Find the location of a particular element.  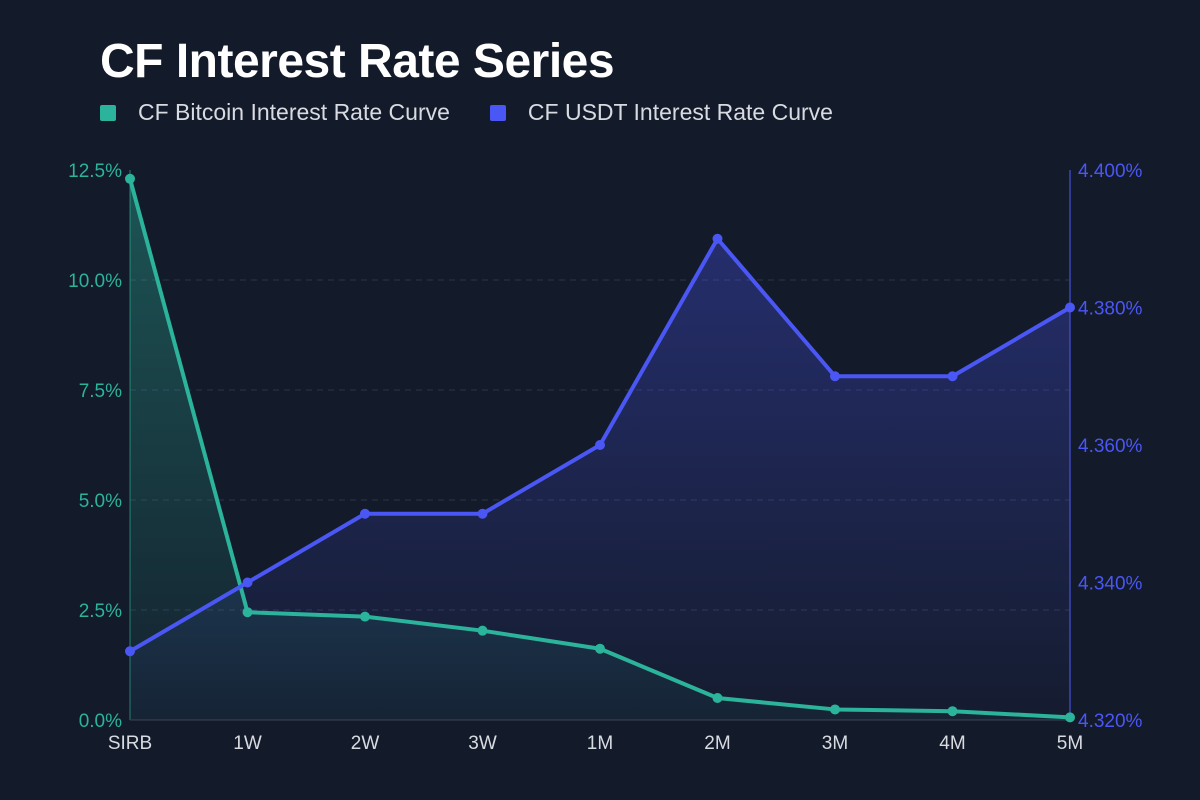

legend-label-usdt: CF USDT Interest Rate Curve is located at coordinates (680, 112).